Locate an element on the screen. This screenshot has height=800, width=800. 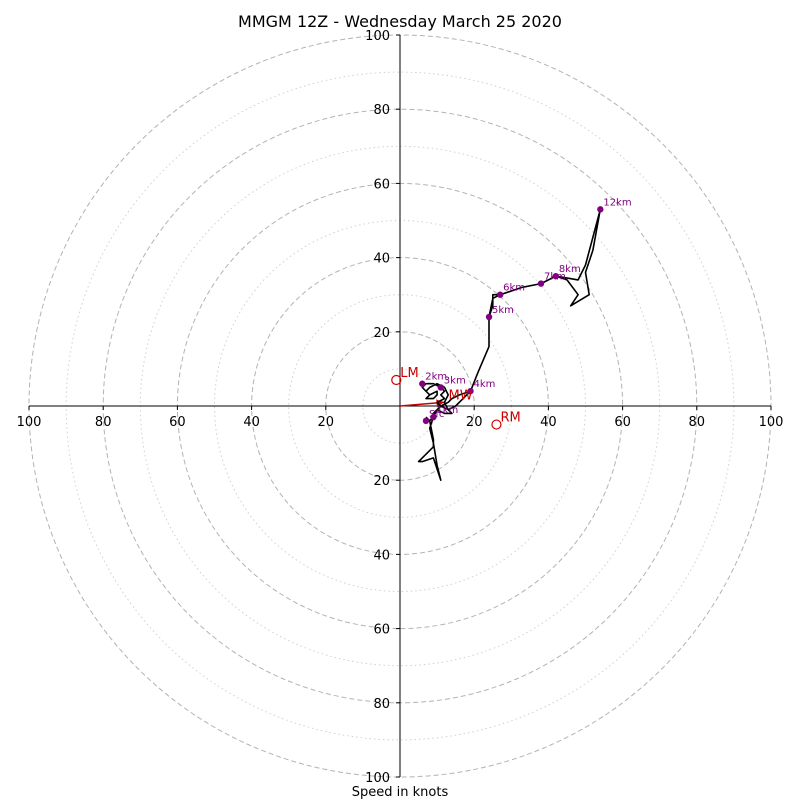
height-label-8km: 8km is located at coordinates (570, 269).